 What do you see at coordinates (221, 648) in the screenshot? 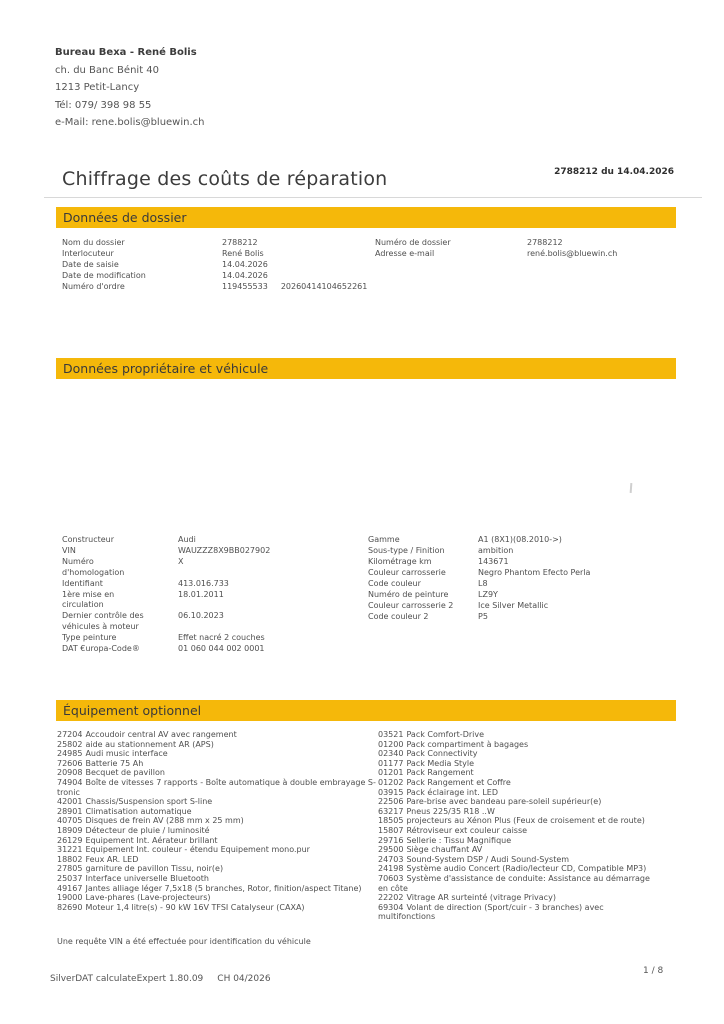
I see `field-value: 01 060 044 002 0001` at bounding box center [221, 648].